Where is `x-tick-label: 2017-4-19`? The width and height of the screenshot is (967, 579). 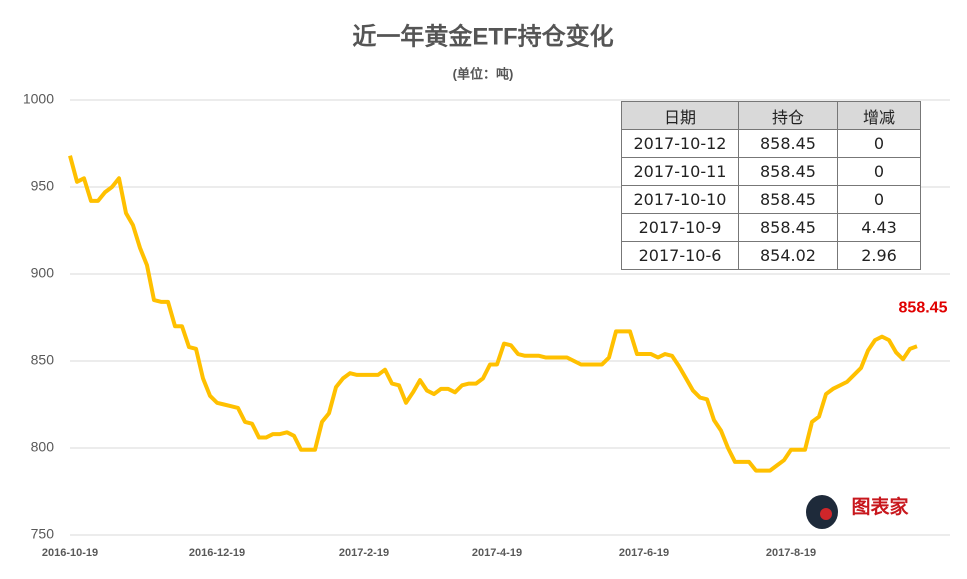 x-tick-label: 2017-4-19 is located at coordinates (497, 553).